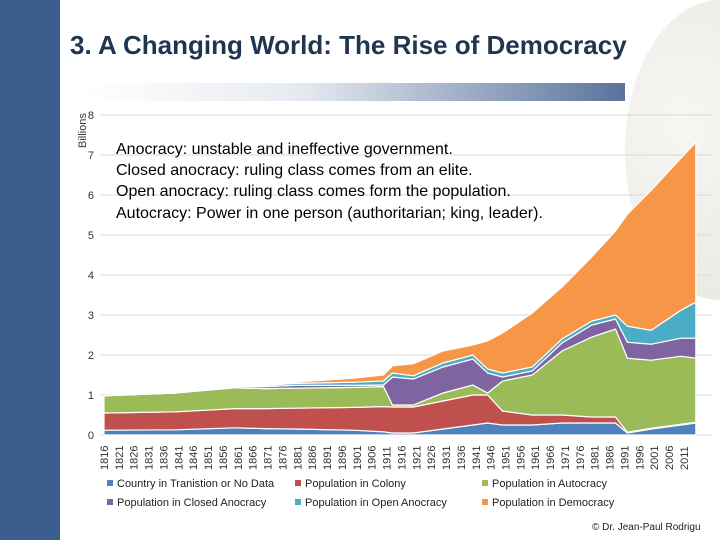 The width and height of the screenshot is (720, 540). What do you see at coordinates (655, 458) in the screenshot?
I see `x-tick-label: 2001` at bounding box center [655, 458].